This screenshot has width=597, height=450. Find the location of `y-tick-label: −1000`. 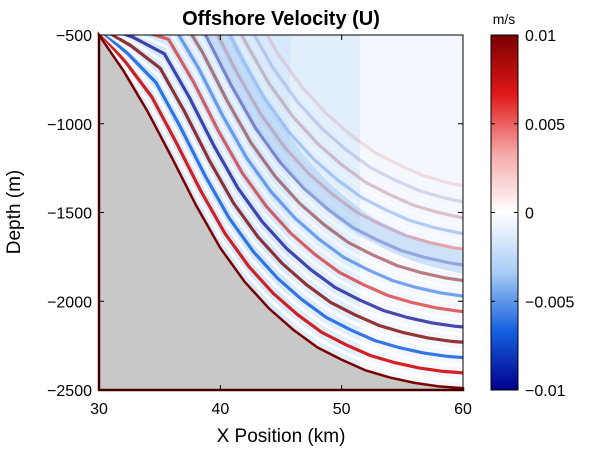

y-tick-label: −1000 is located at coordinates (69, 125).